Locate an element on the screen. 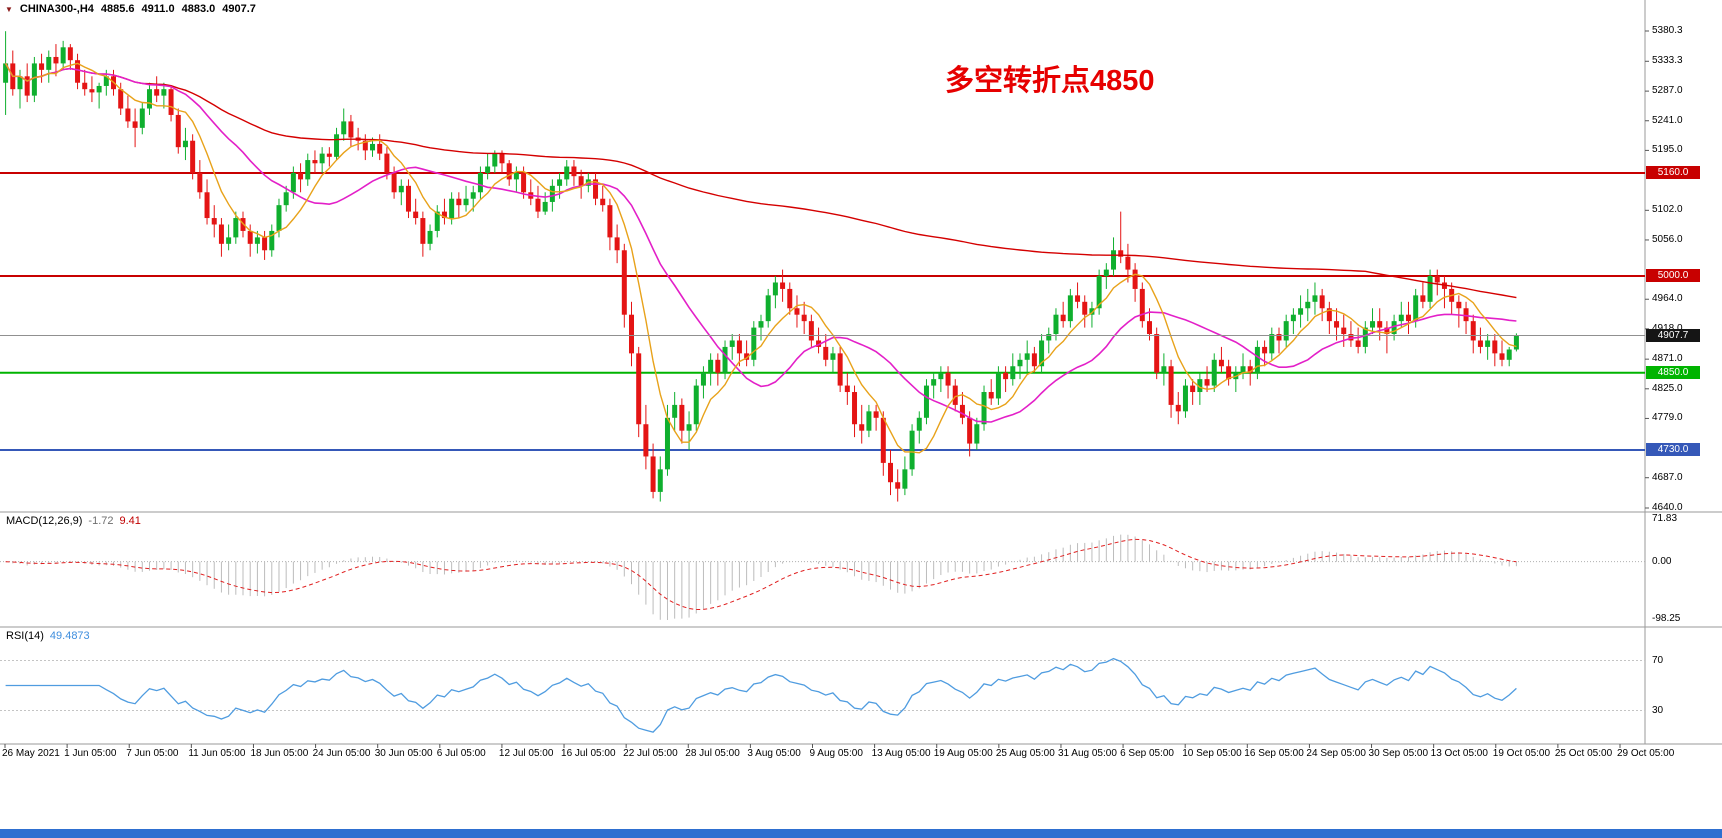 The height and width of the screenshot is (838, 1722). macd-main-value: -1.72 is located at coordinates (101, 521).